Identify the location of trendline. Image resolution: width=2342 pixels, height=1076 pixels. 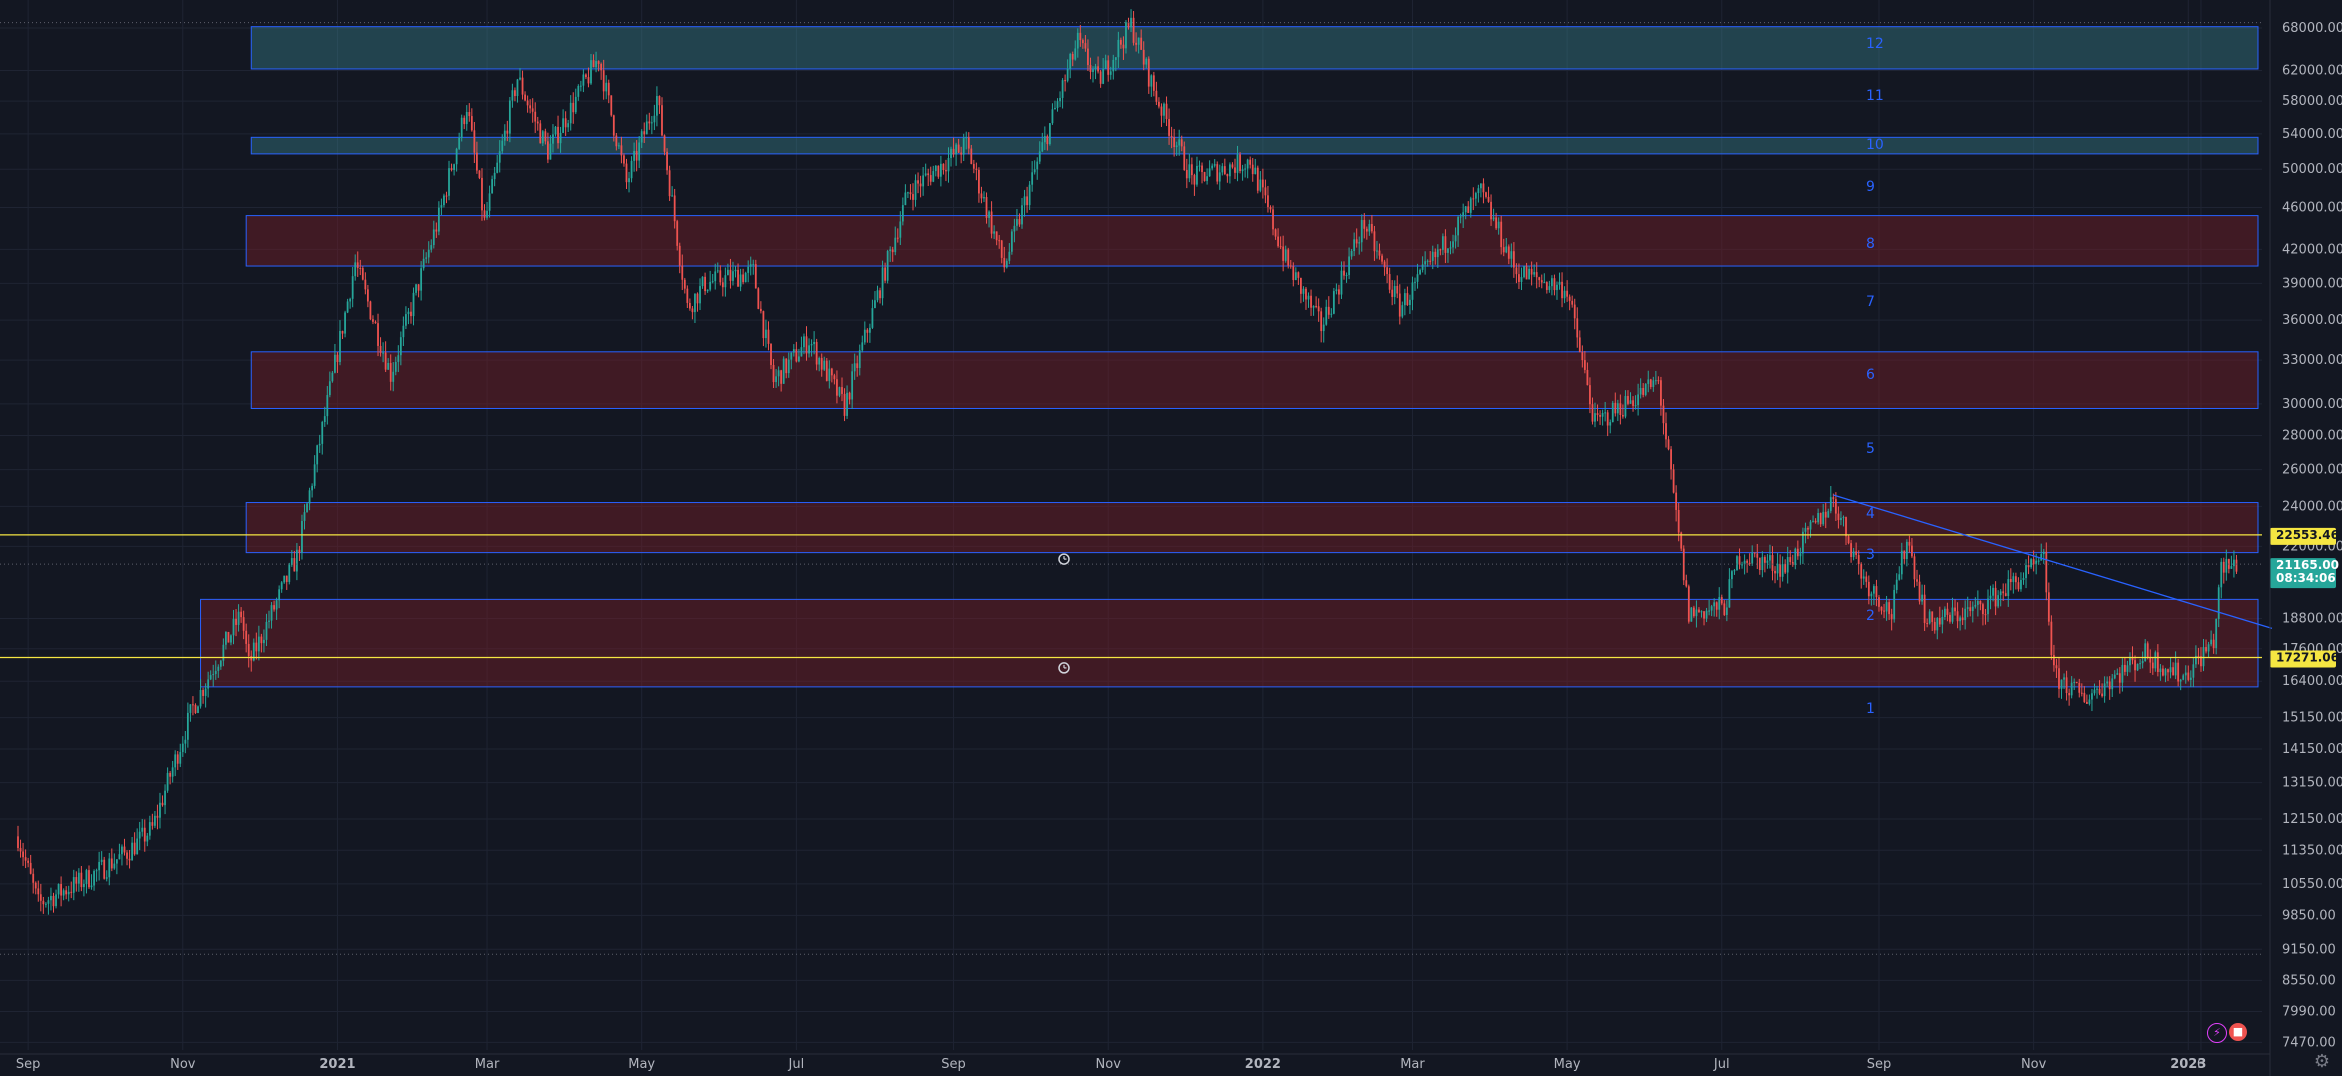
(2053, 562).